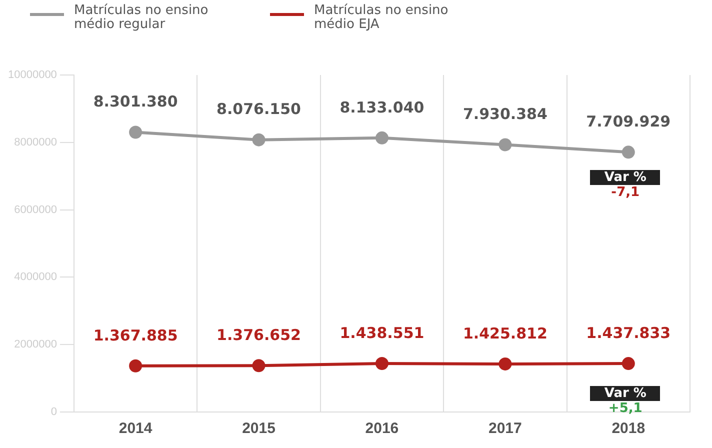 The image size is (712, 448). What do you see at coordinates (382, 107) in the screenshot?
I see `data-label: 8.133.040` at bounding box center [382, 107].